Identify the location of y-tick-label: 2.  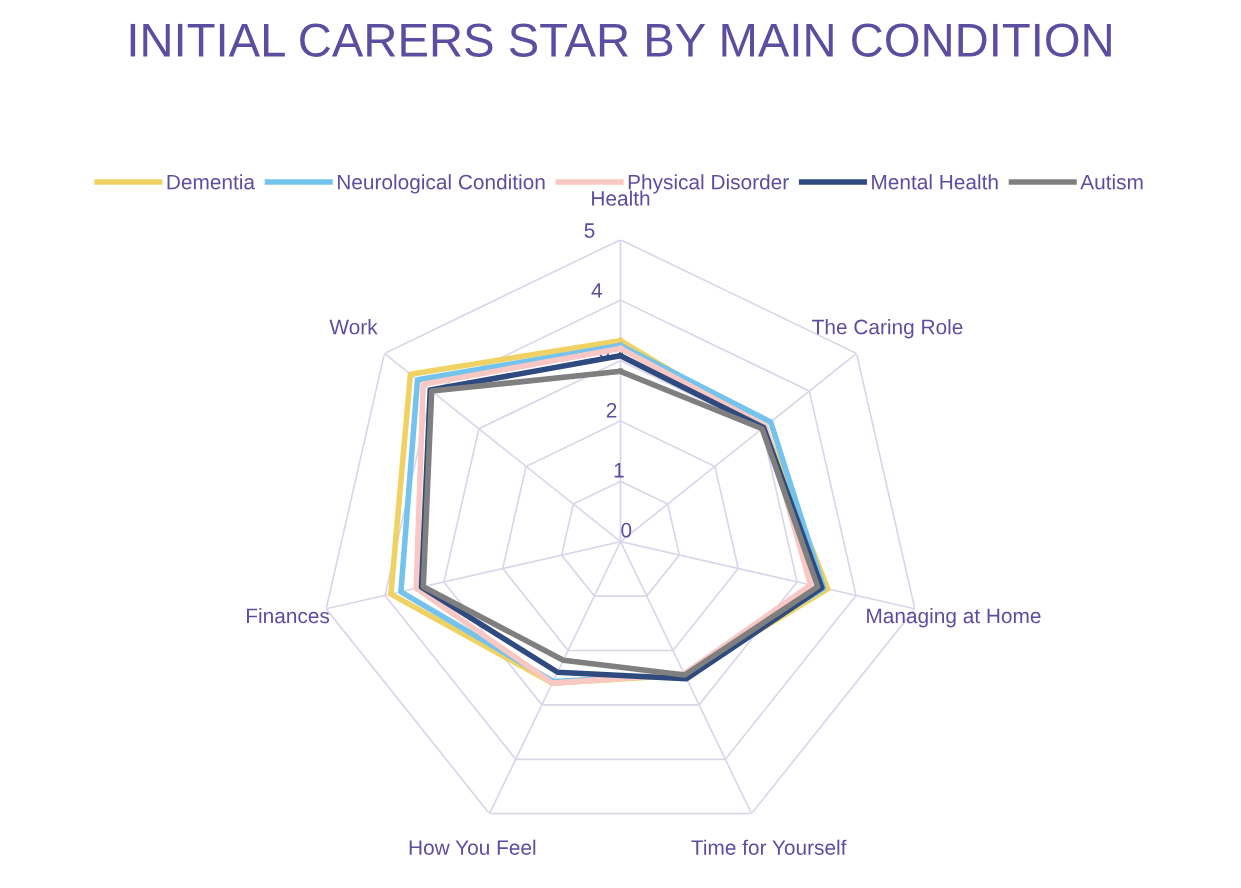
(611, 410).